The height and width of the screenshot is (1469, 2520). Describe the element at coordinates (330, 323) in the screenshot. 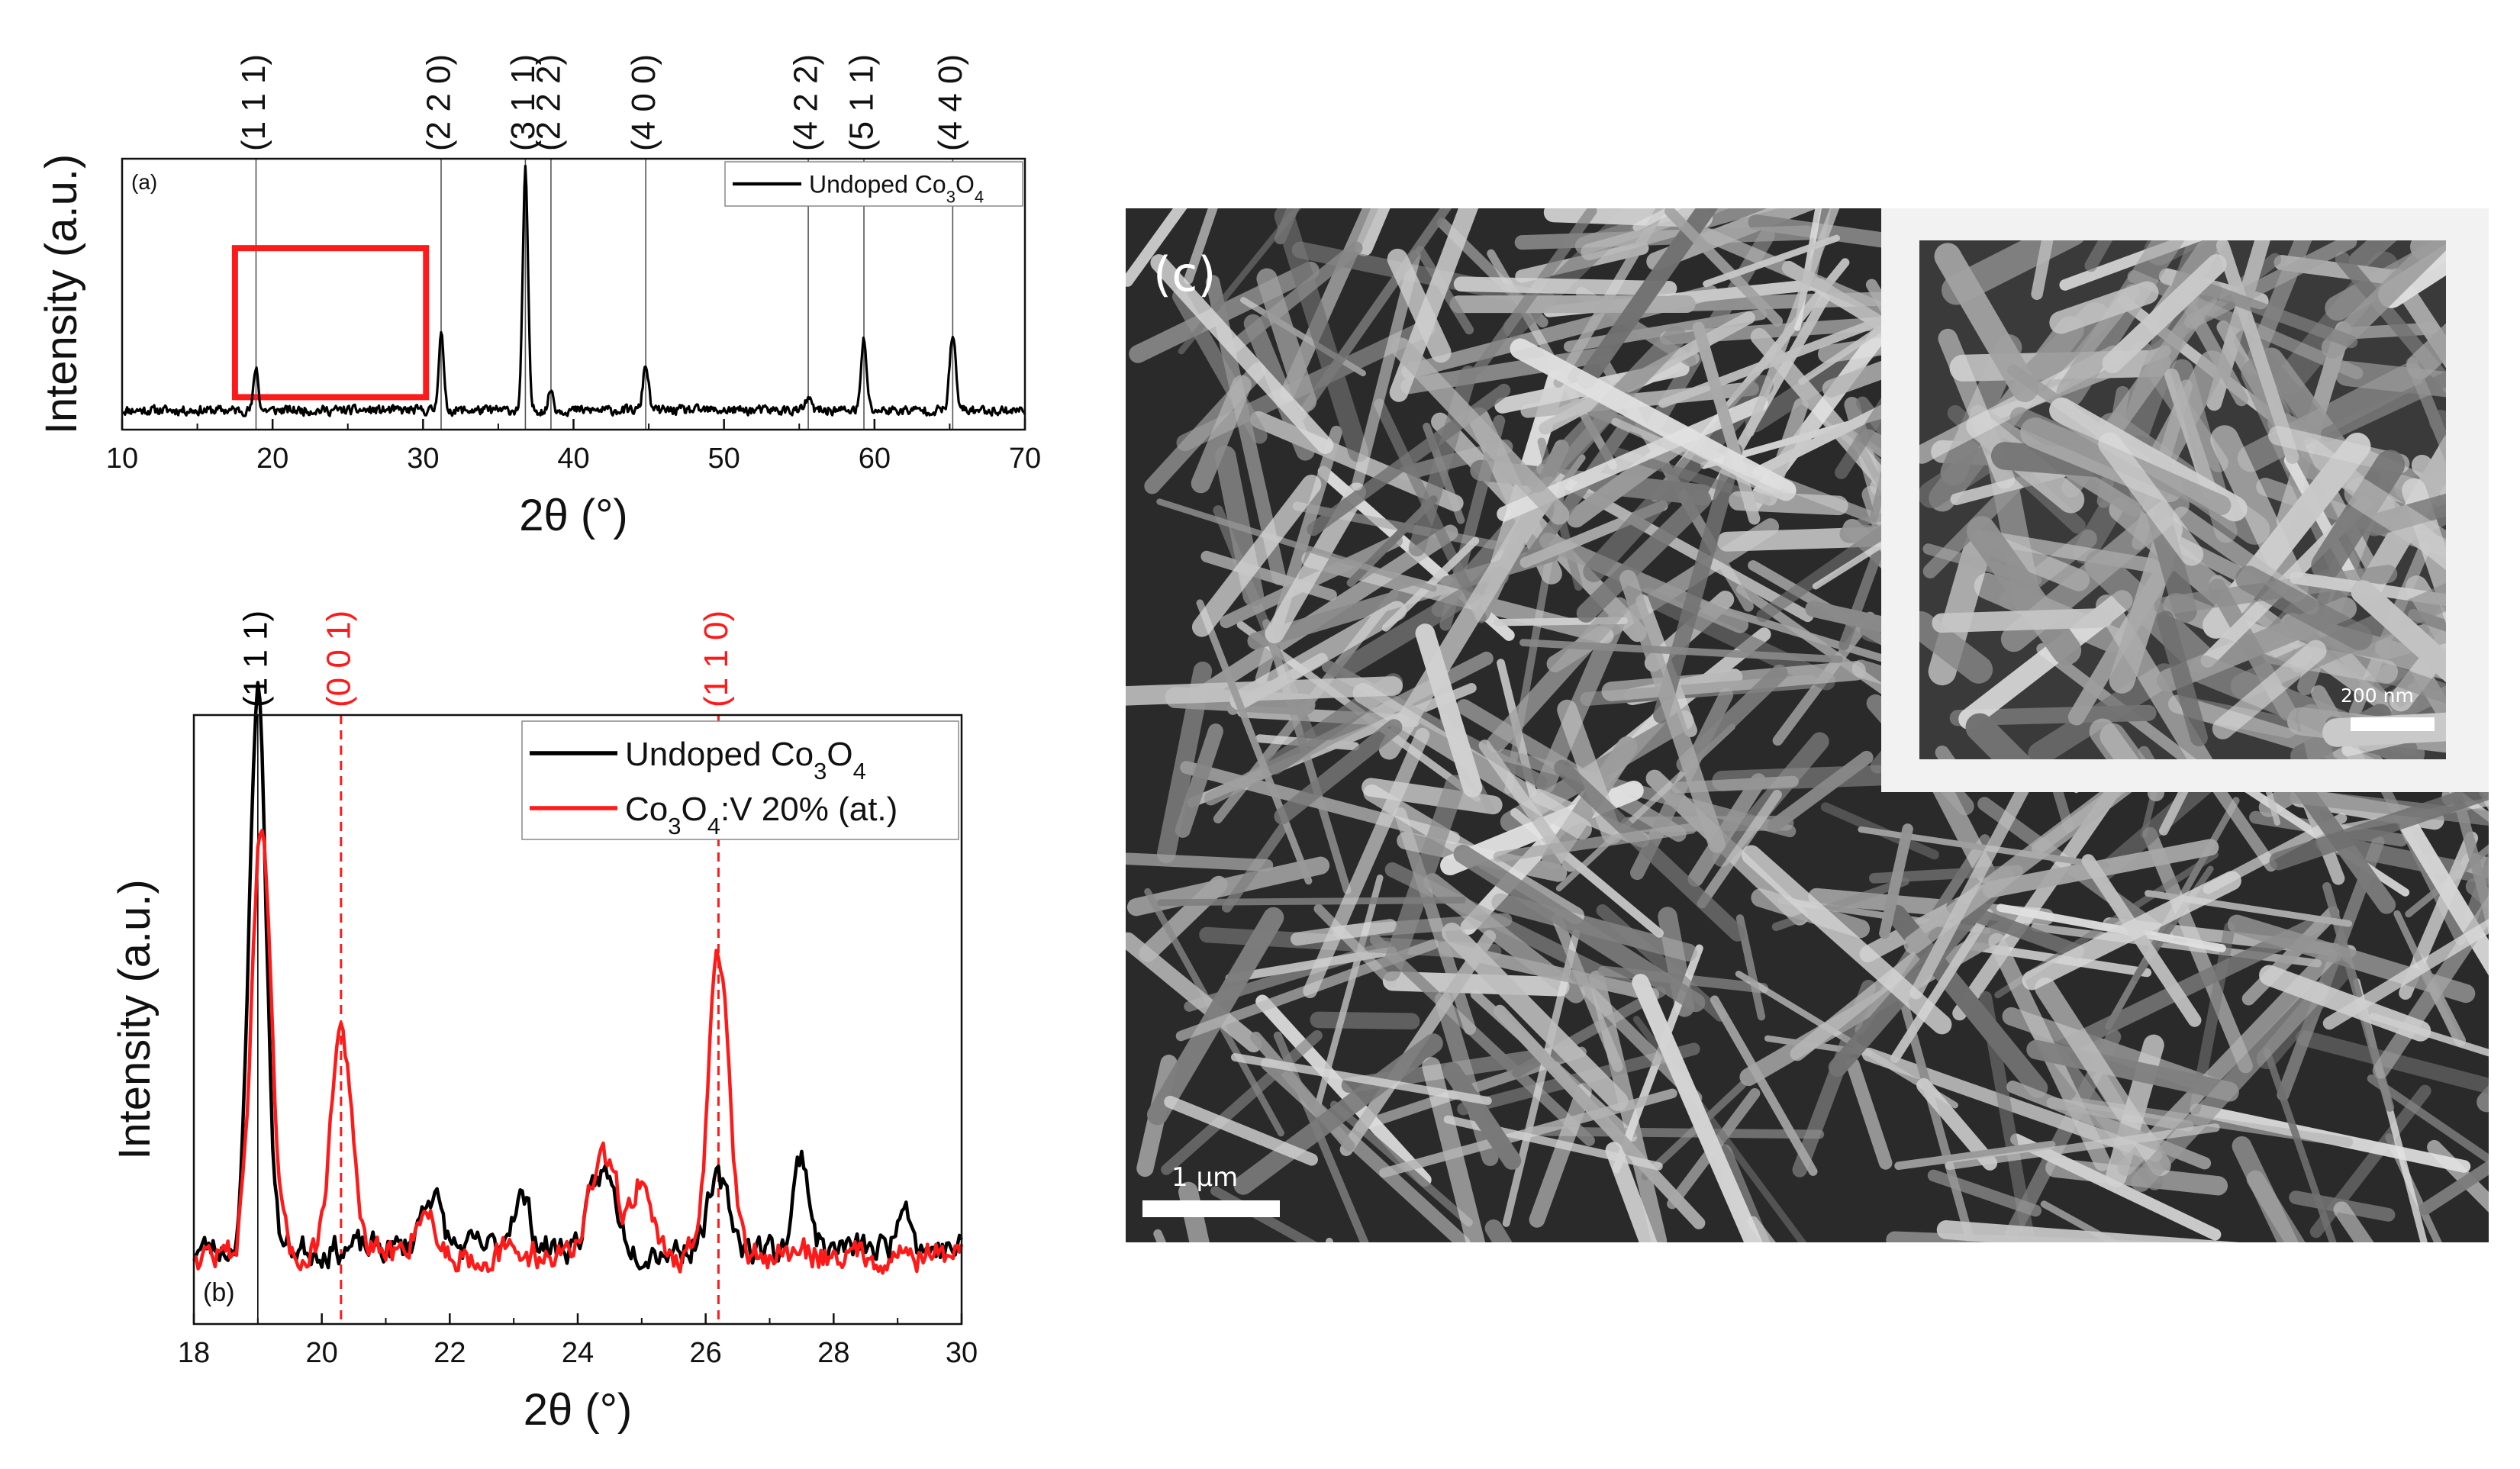

I see `zoom-highlight-box` at that location.